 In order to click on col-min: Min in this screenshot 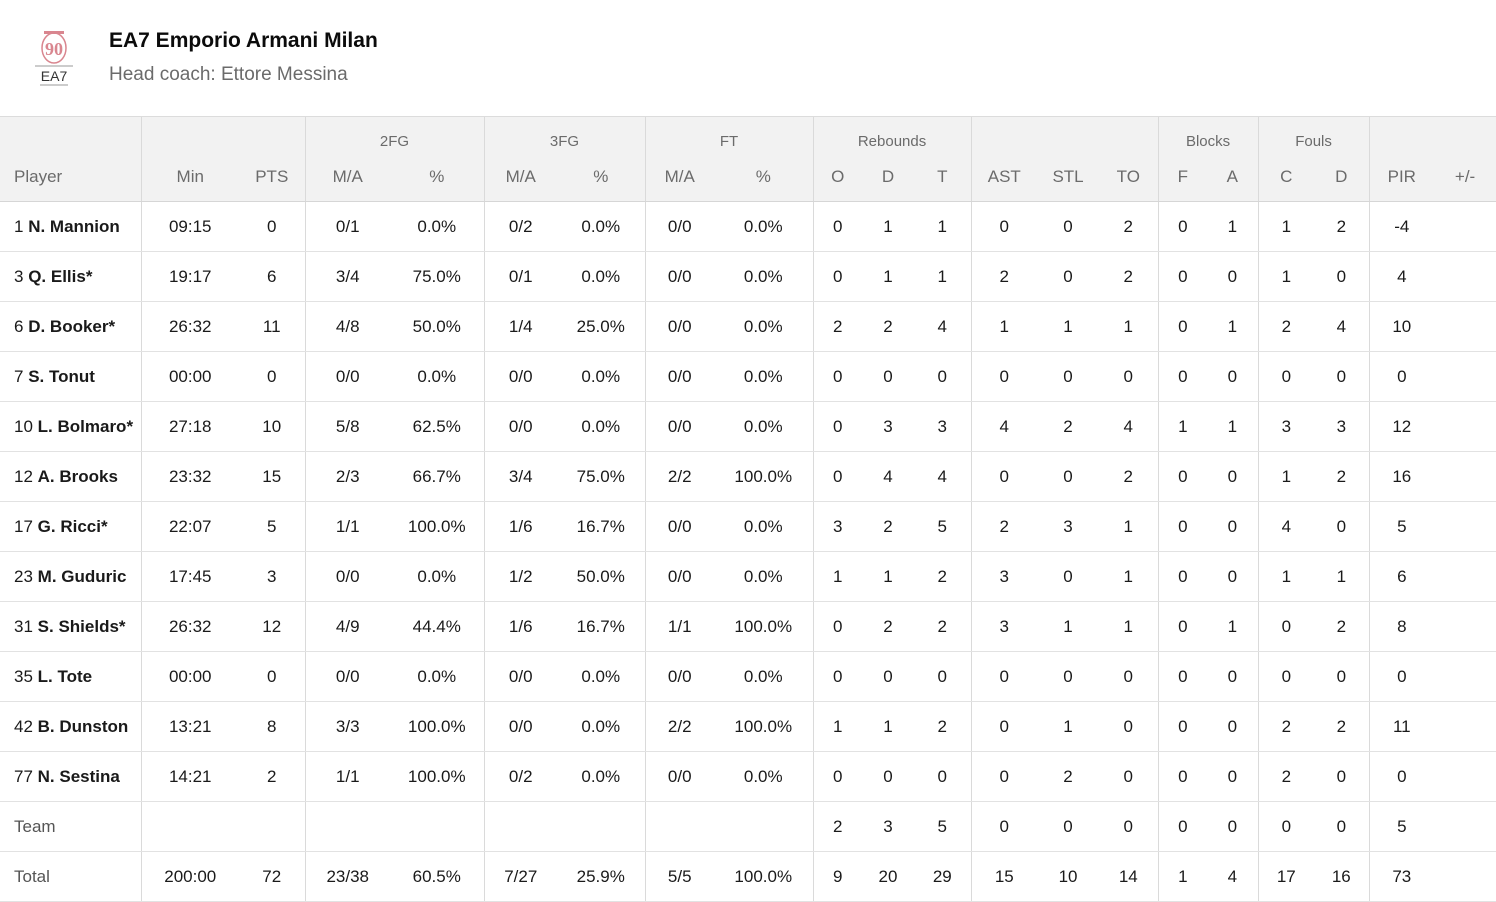, I will do `click(189, 177)`.